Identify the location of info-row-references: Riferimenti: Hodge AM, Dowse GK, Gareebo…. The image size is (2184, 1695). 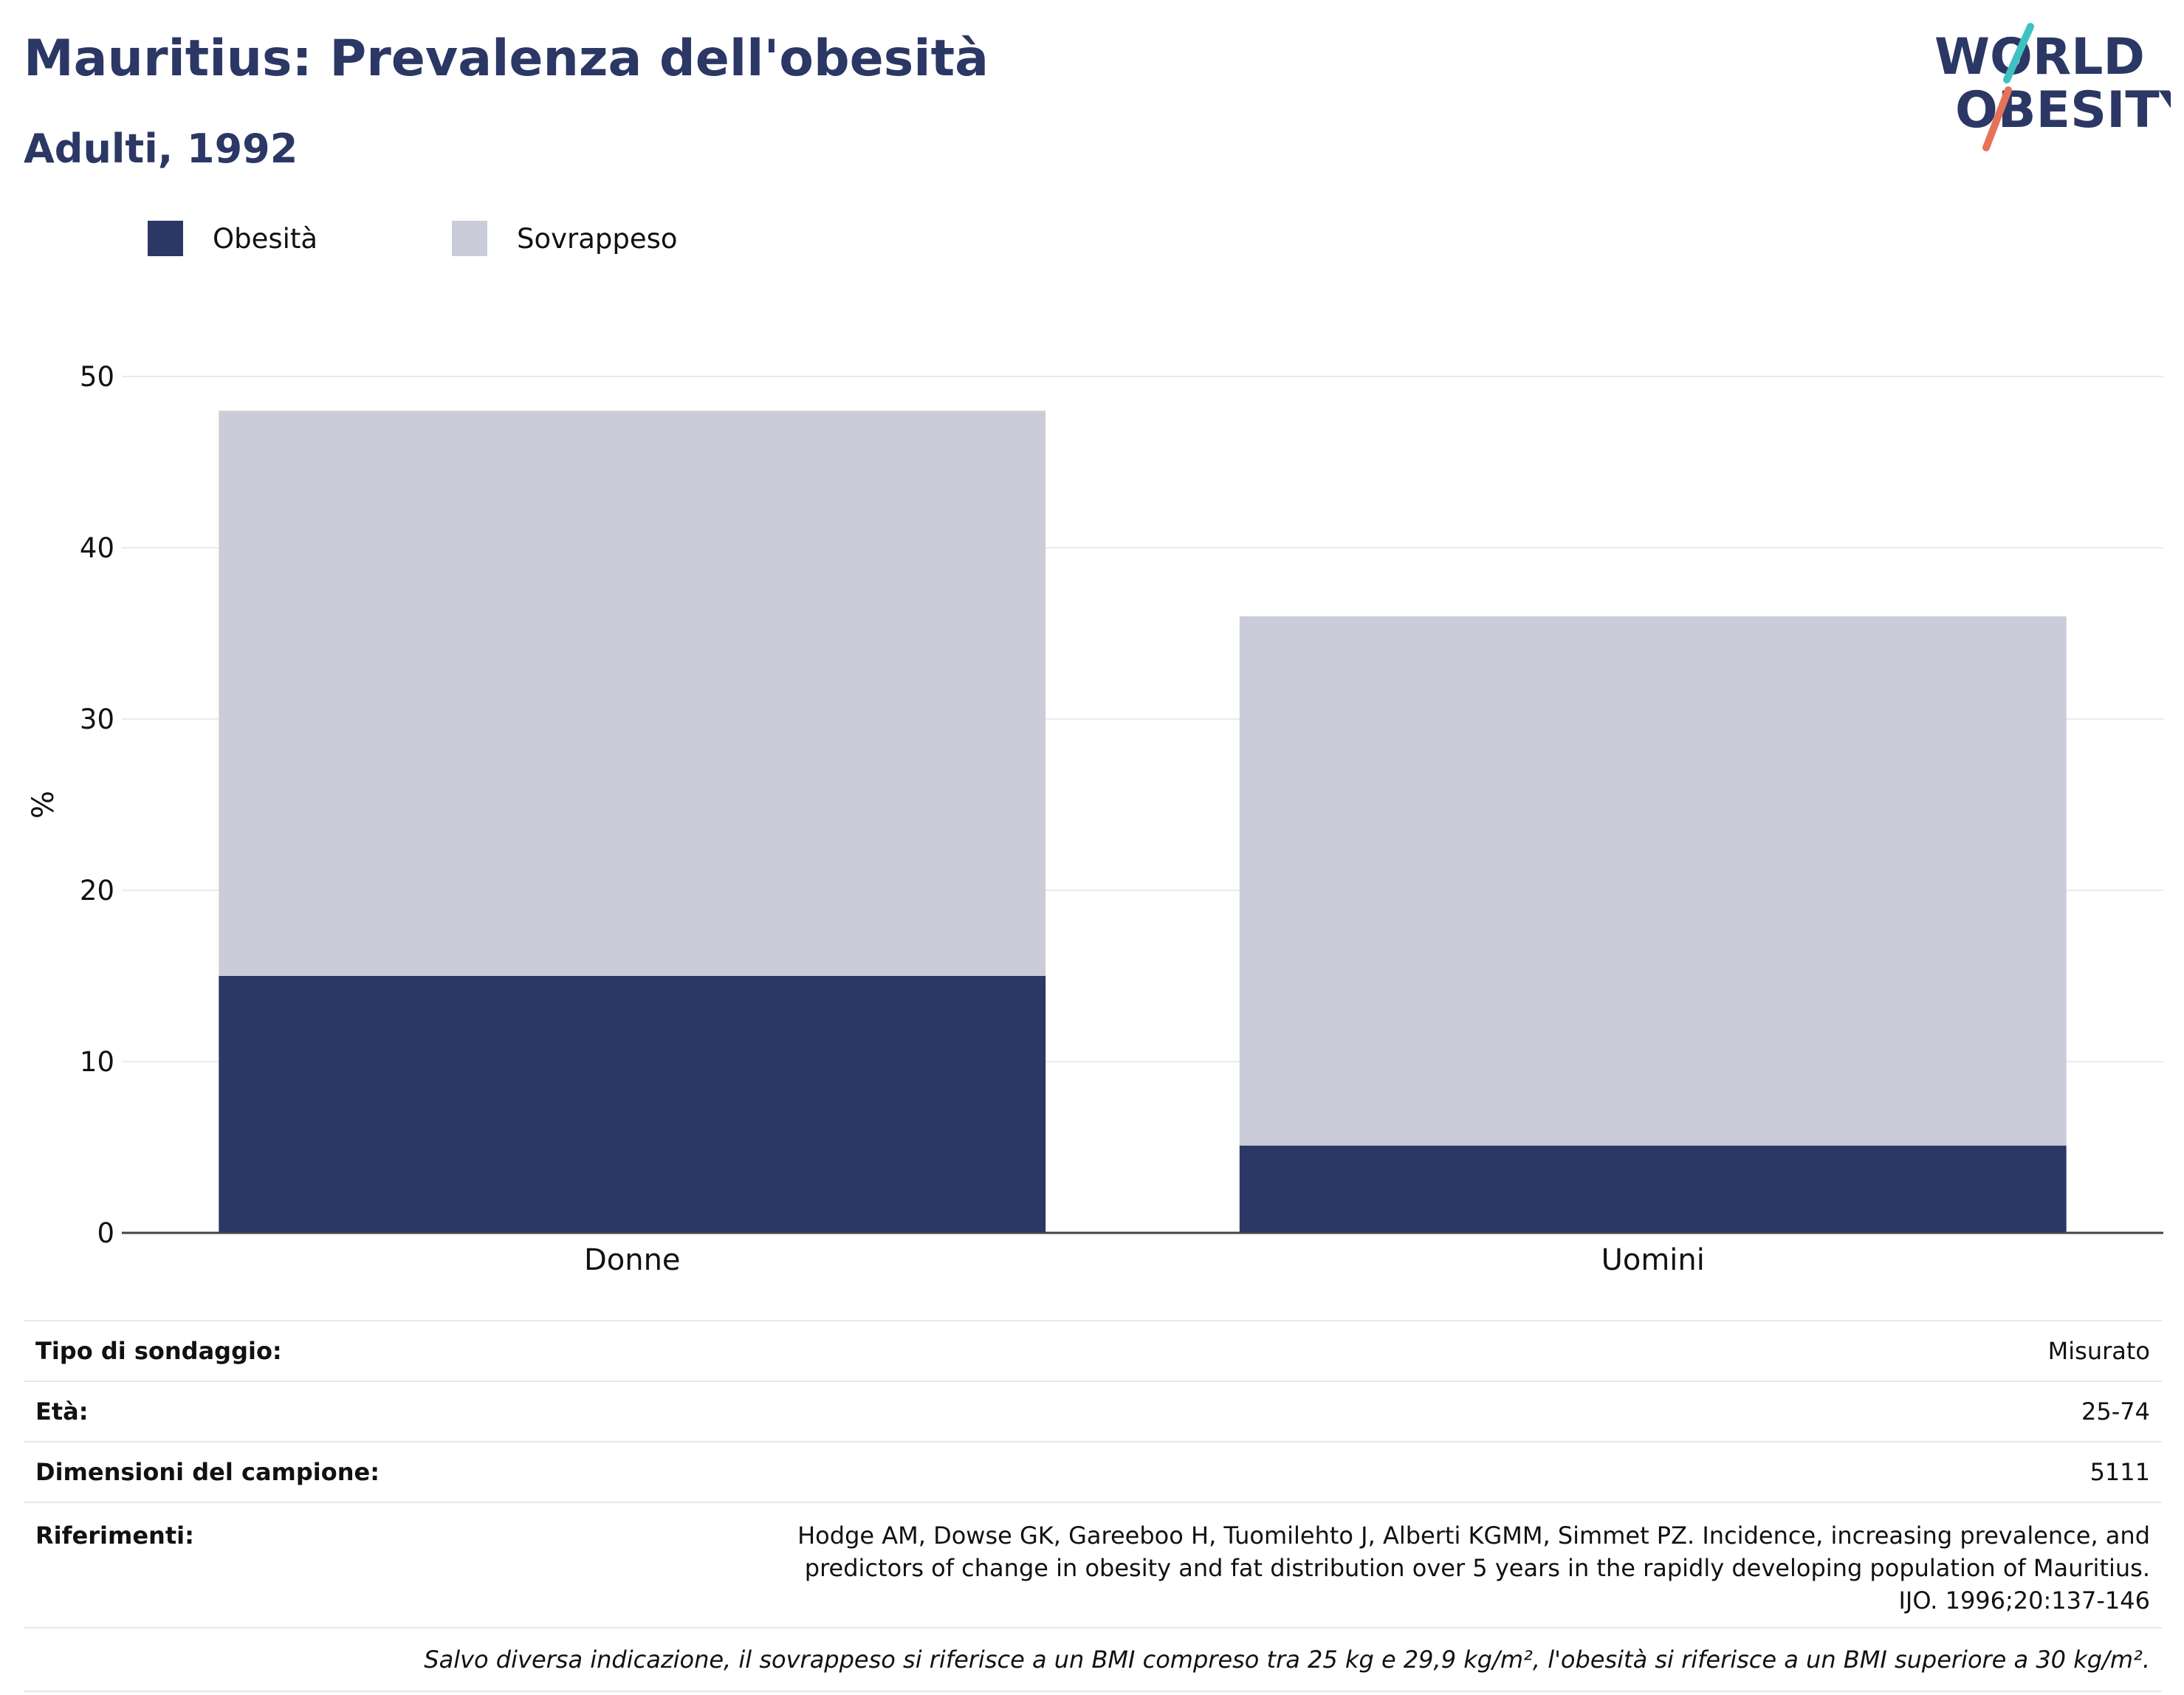
(1093, 1565).